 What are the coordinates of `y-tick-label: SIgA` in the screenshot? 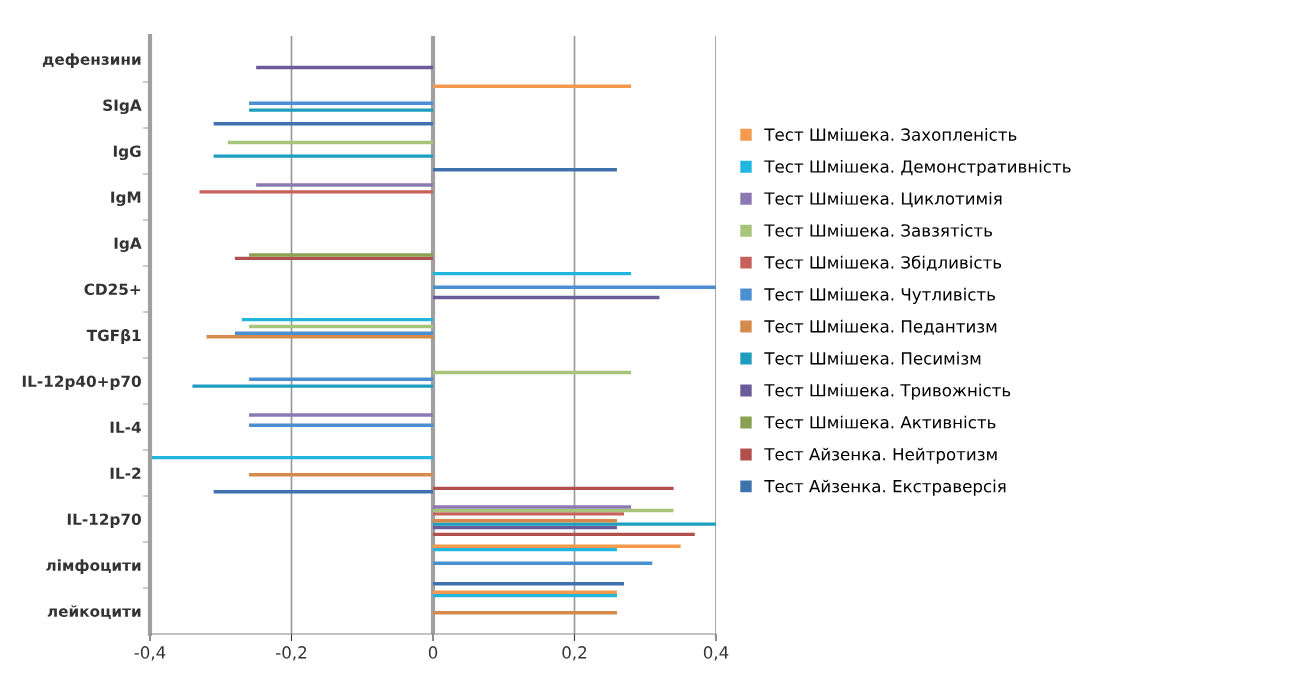 It's located at (122, 107).